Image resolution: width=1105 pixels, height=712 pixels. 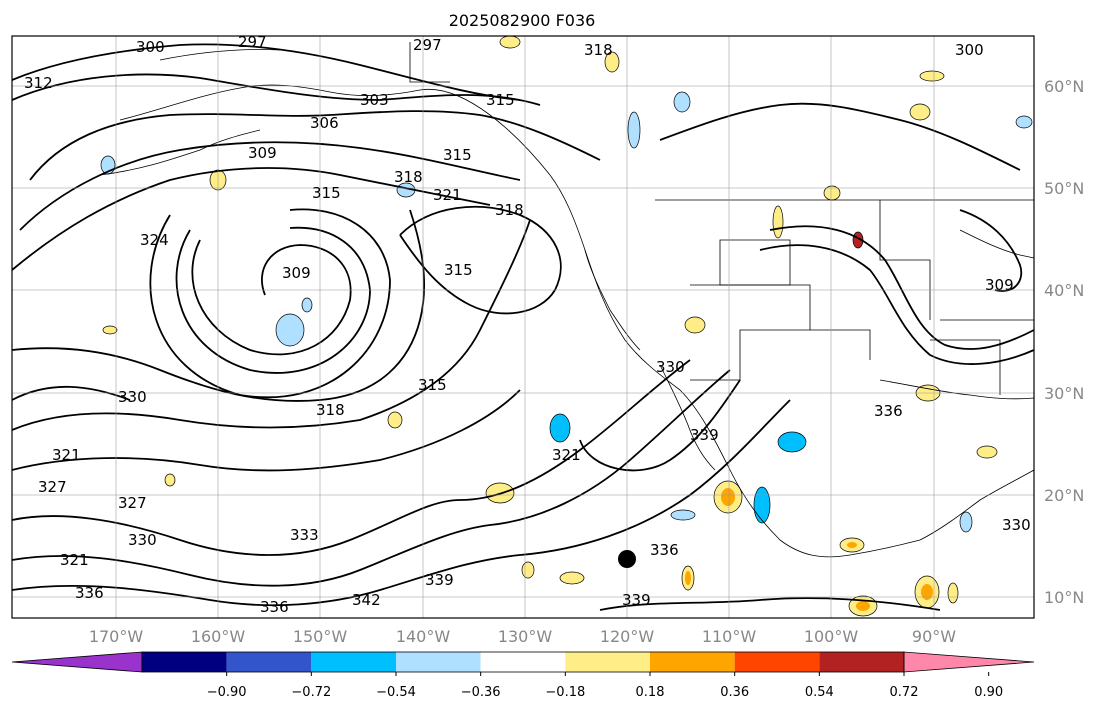 I want to click on lat-label-30n: 30°N, so click(x=1064, y=393).